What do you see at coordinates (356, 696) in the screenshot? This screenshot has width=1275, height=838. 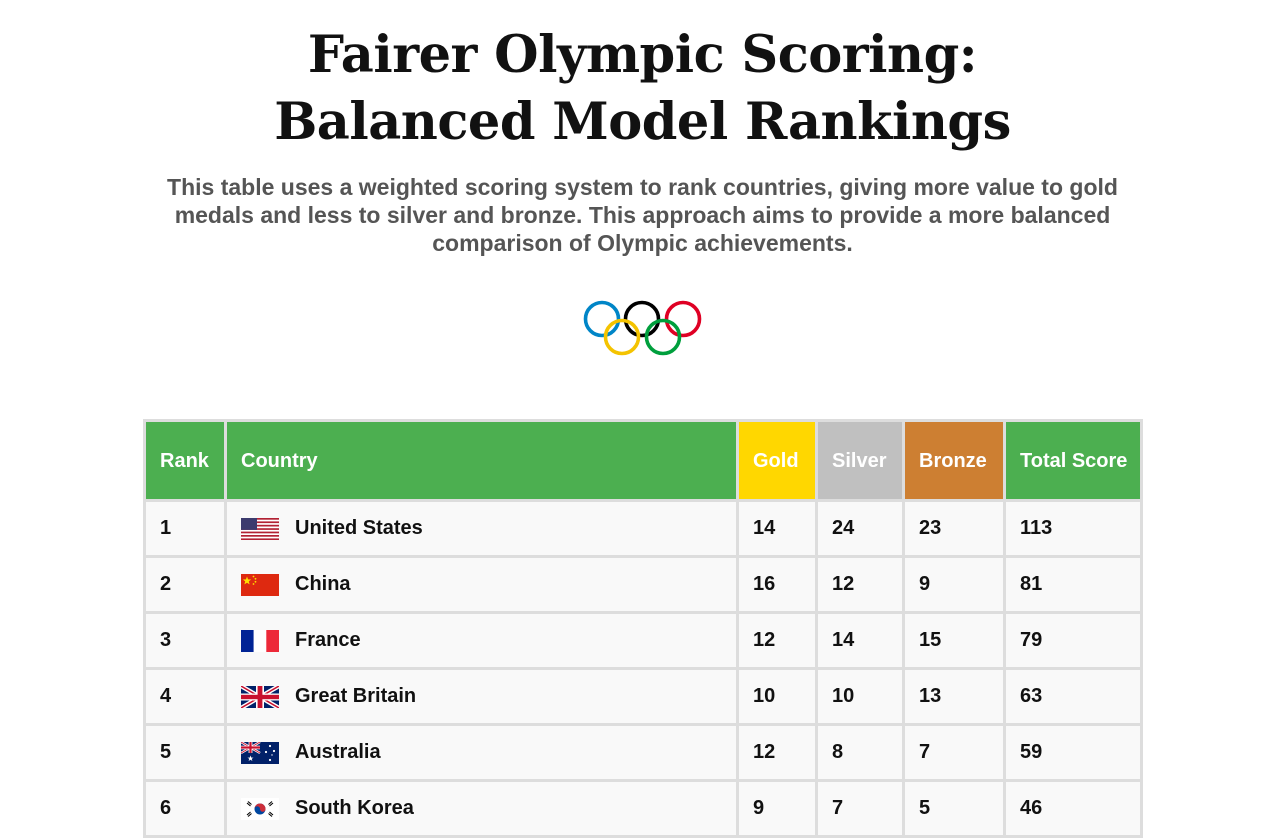 I see `country-name: Great Britain` at bounding box center [356, 696].